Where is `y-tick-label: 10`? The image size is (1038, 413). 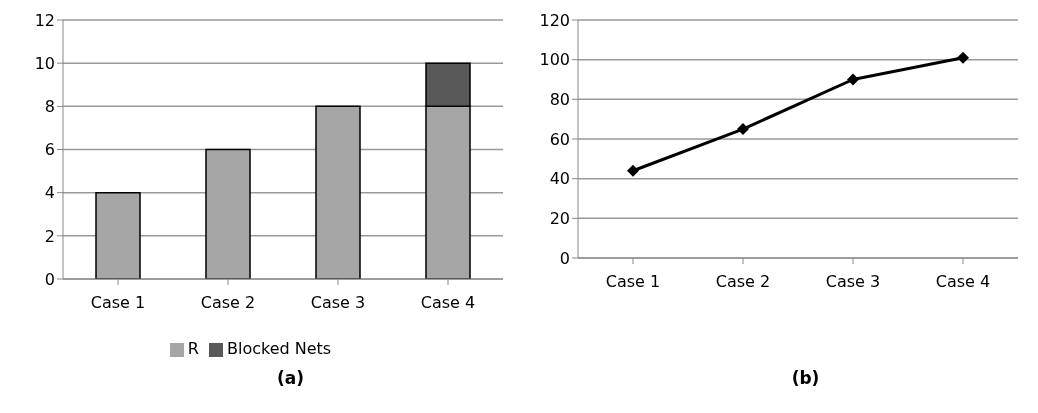
y-tick-label: 10 is located at coordinates (44, 63).